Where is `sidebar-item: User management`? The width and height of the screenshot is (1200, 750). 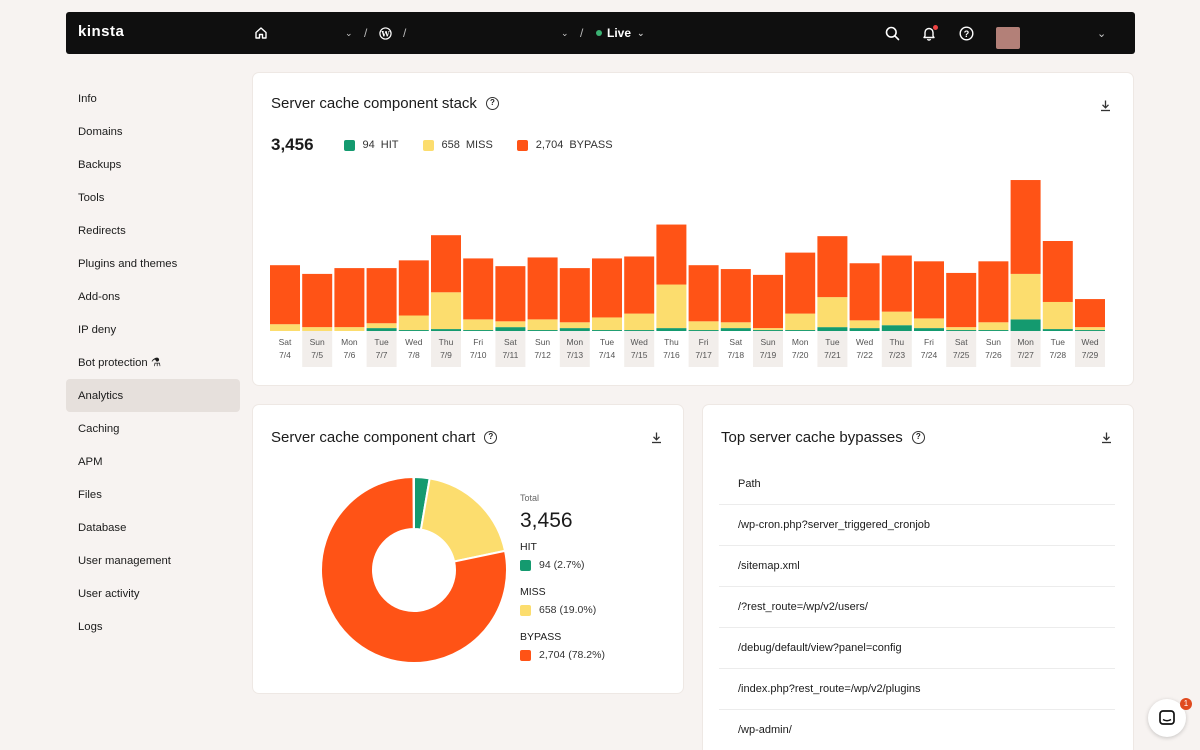
sidebar-item: User management is located at coordinates (153, 560).